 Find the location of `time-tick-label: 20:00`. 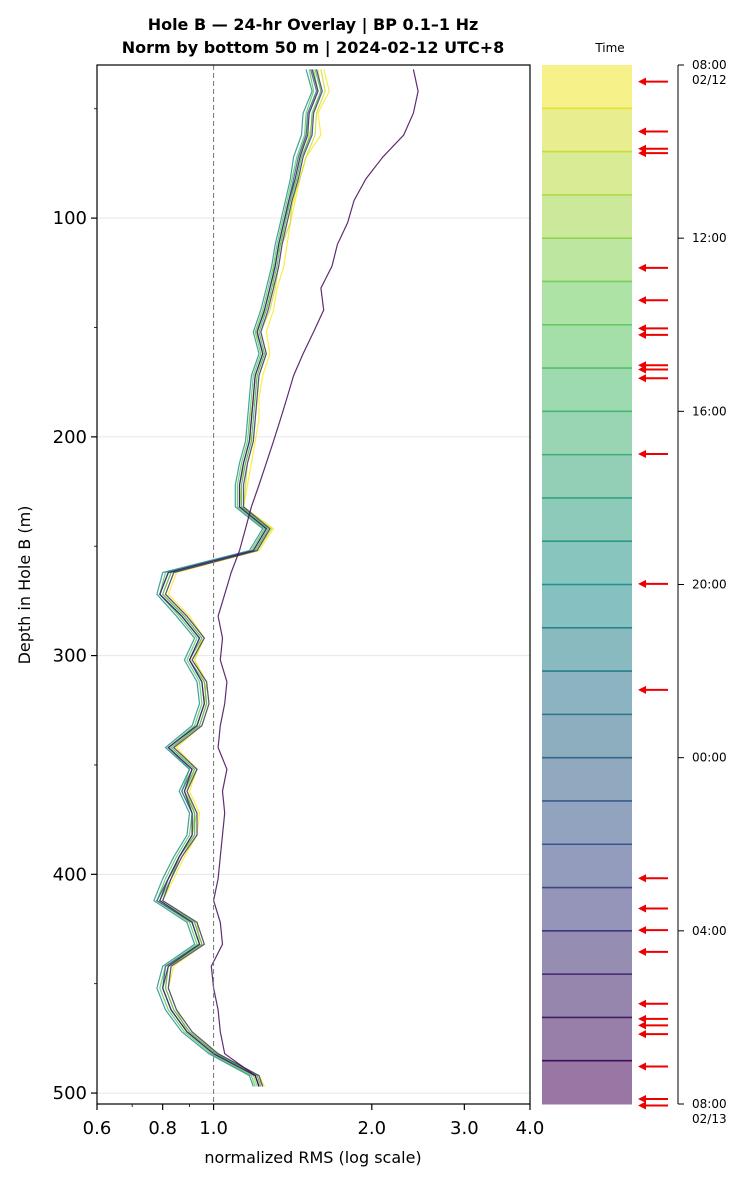

time-tick-label: 20:00 is located at coordinates (709, 585).